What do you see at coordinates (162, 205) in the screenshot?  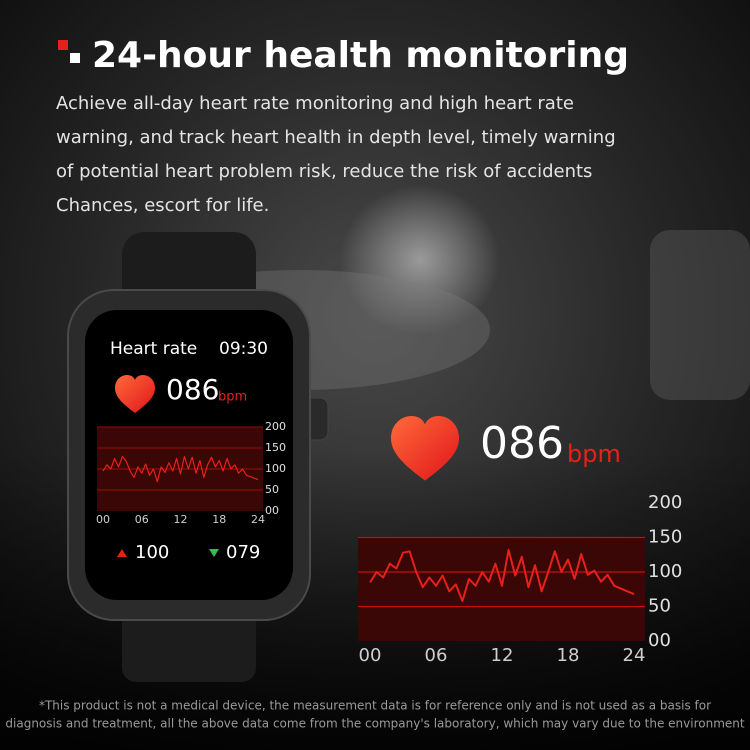 I see `body-line: Chances, escort for life.` at bounding box center [162, 205].